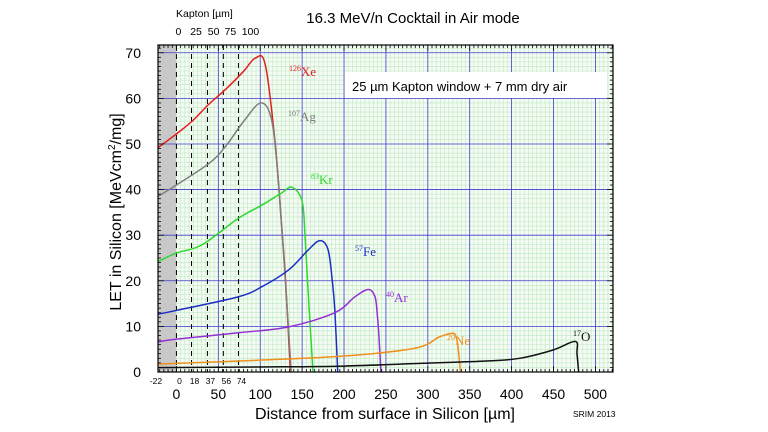 This screenshot has height=432, width=768. What do you see at coordinates (112, 147) in the screenshot?
I see `y-label-sup: 2` at bounding box center [112, 147].